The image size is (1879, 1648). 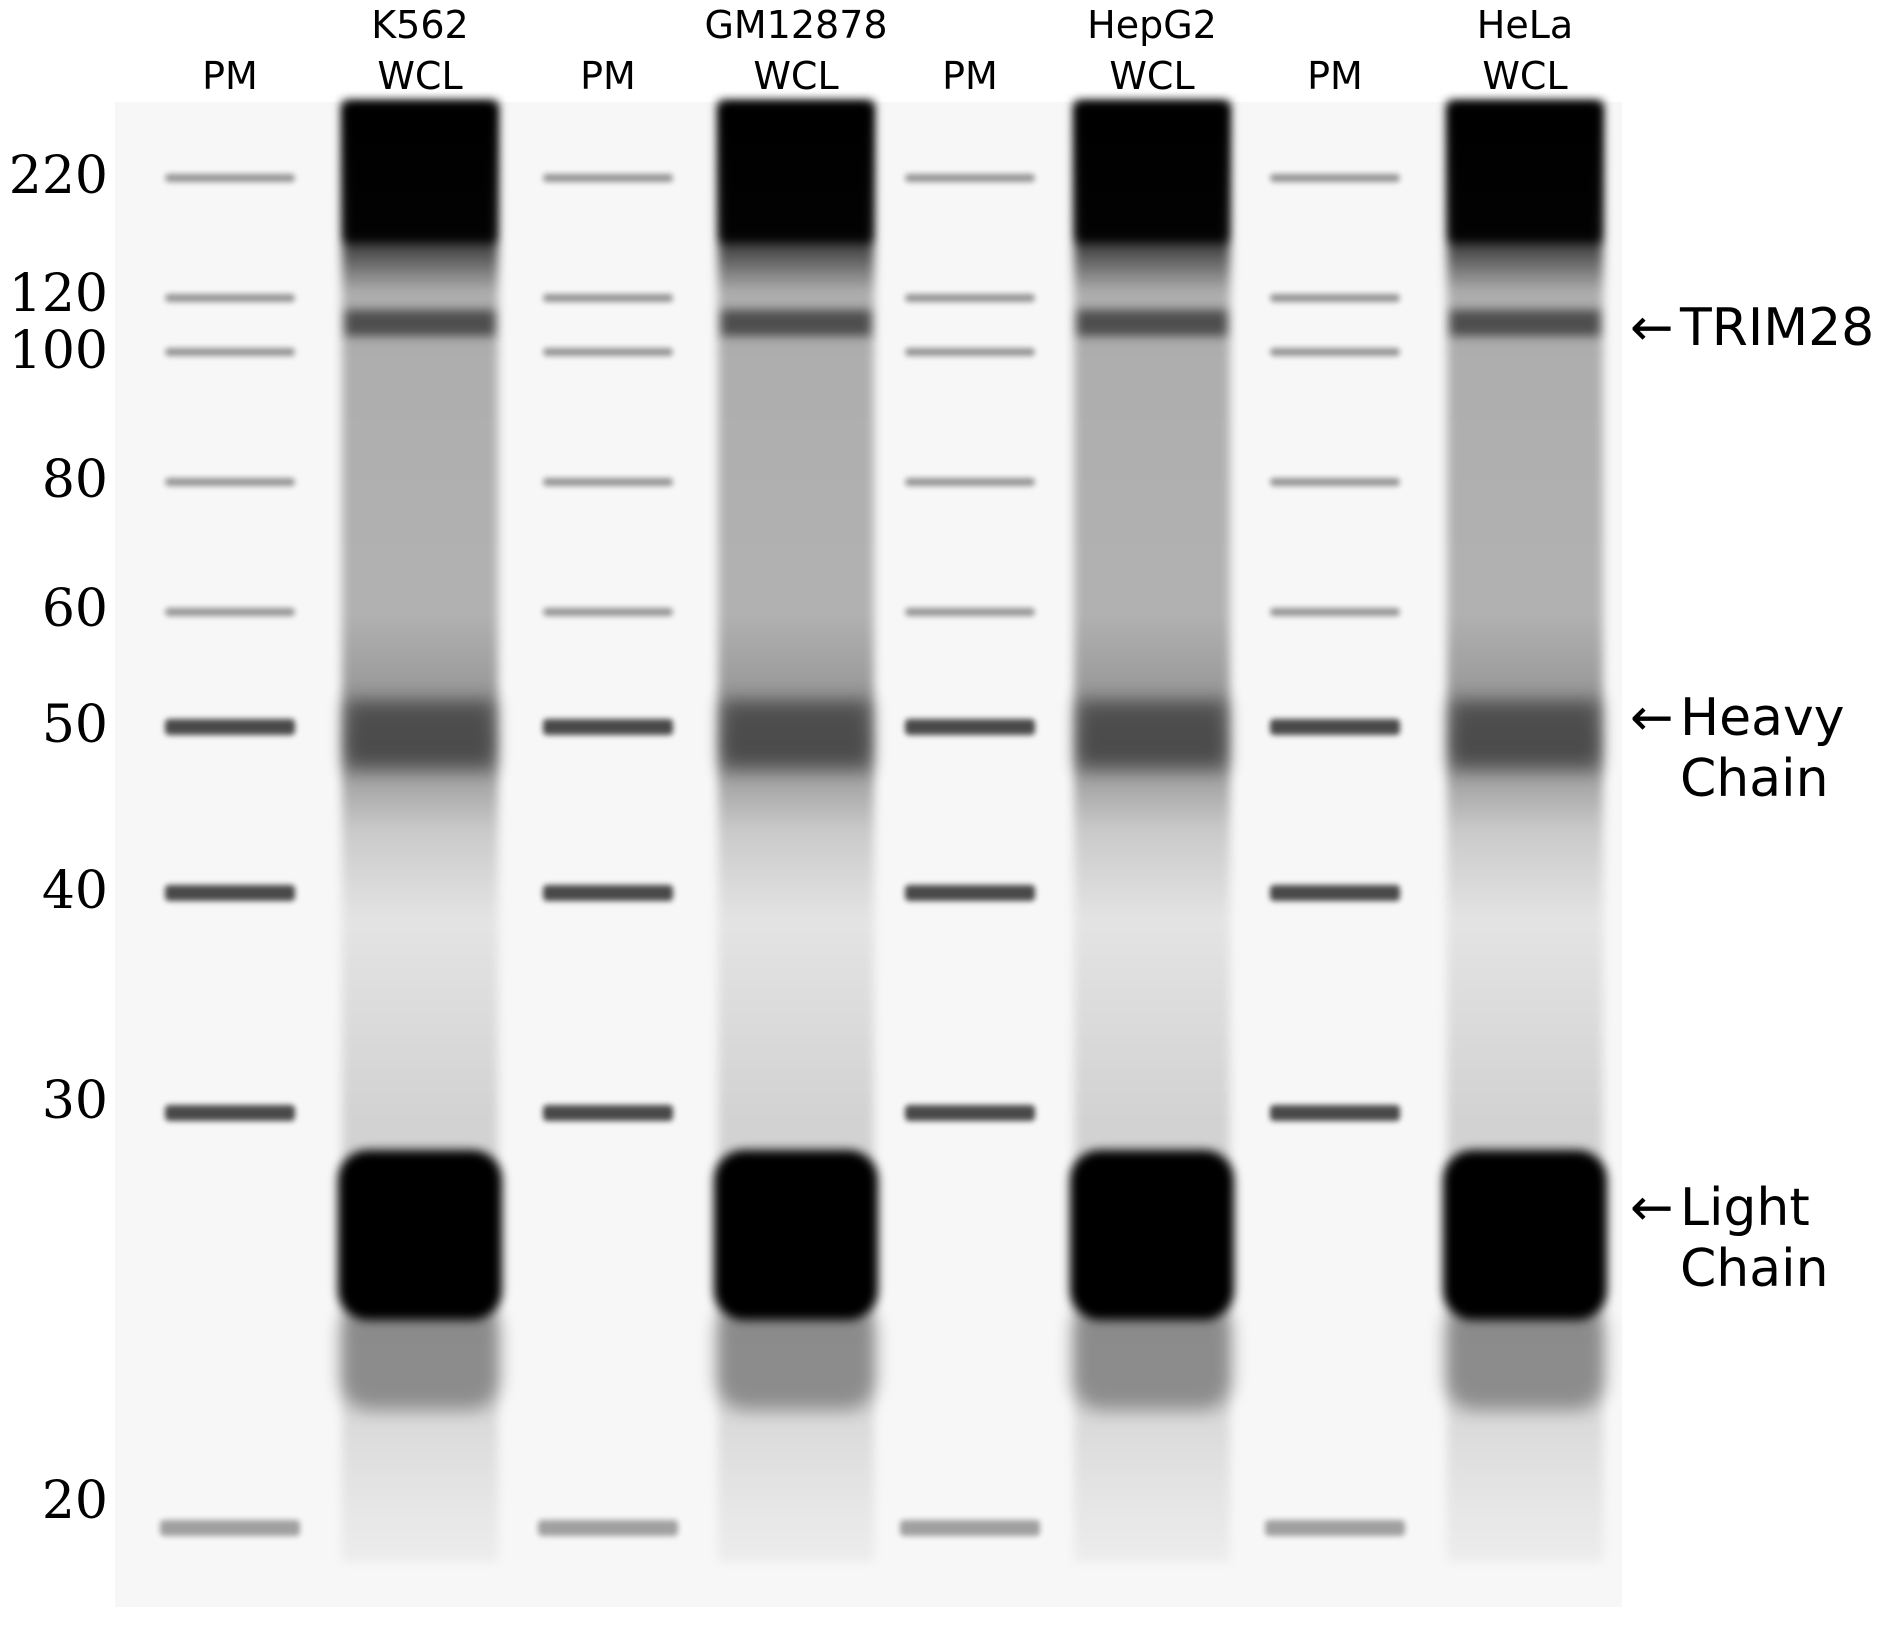 I want to click on mw-label: 50, so click(x=75, y=725).